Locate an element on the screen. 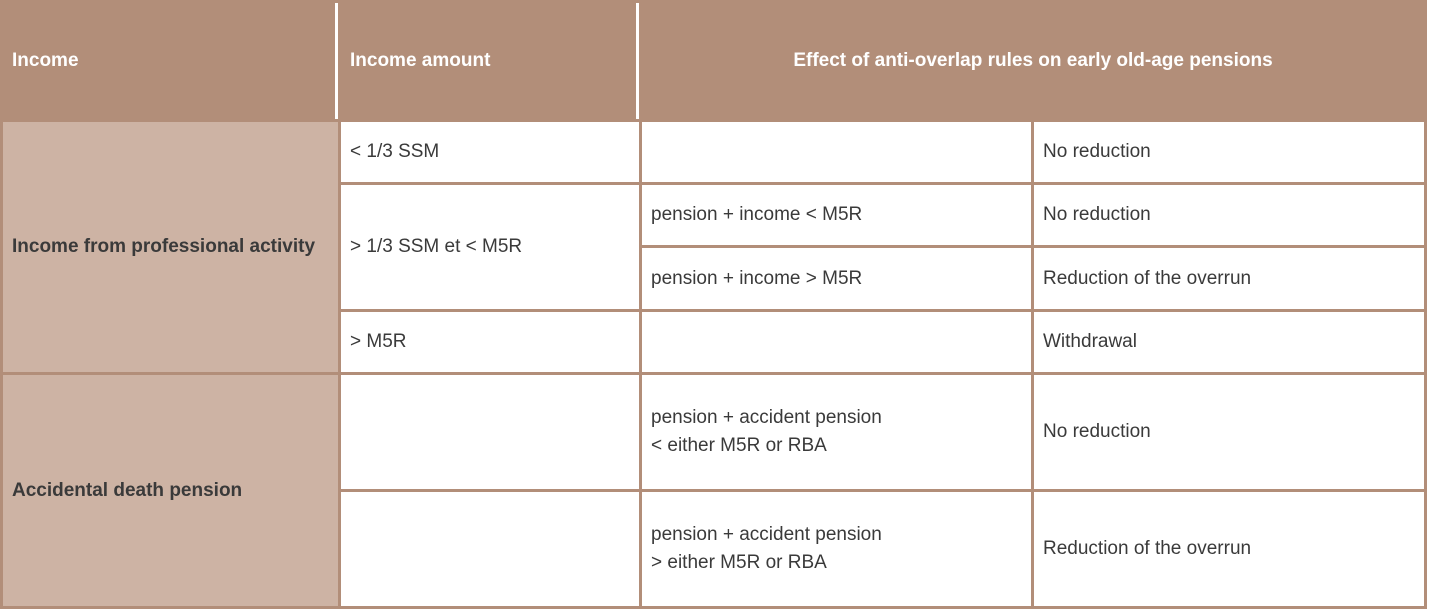 This screenshot has width=1429, height=609. condition-line: < either M5R or RBA is located at coordinates (739, 446).